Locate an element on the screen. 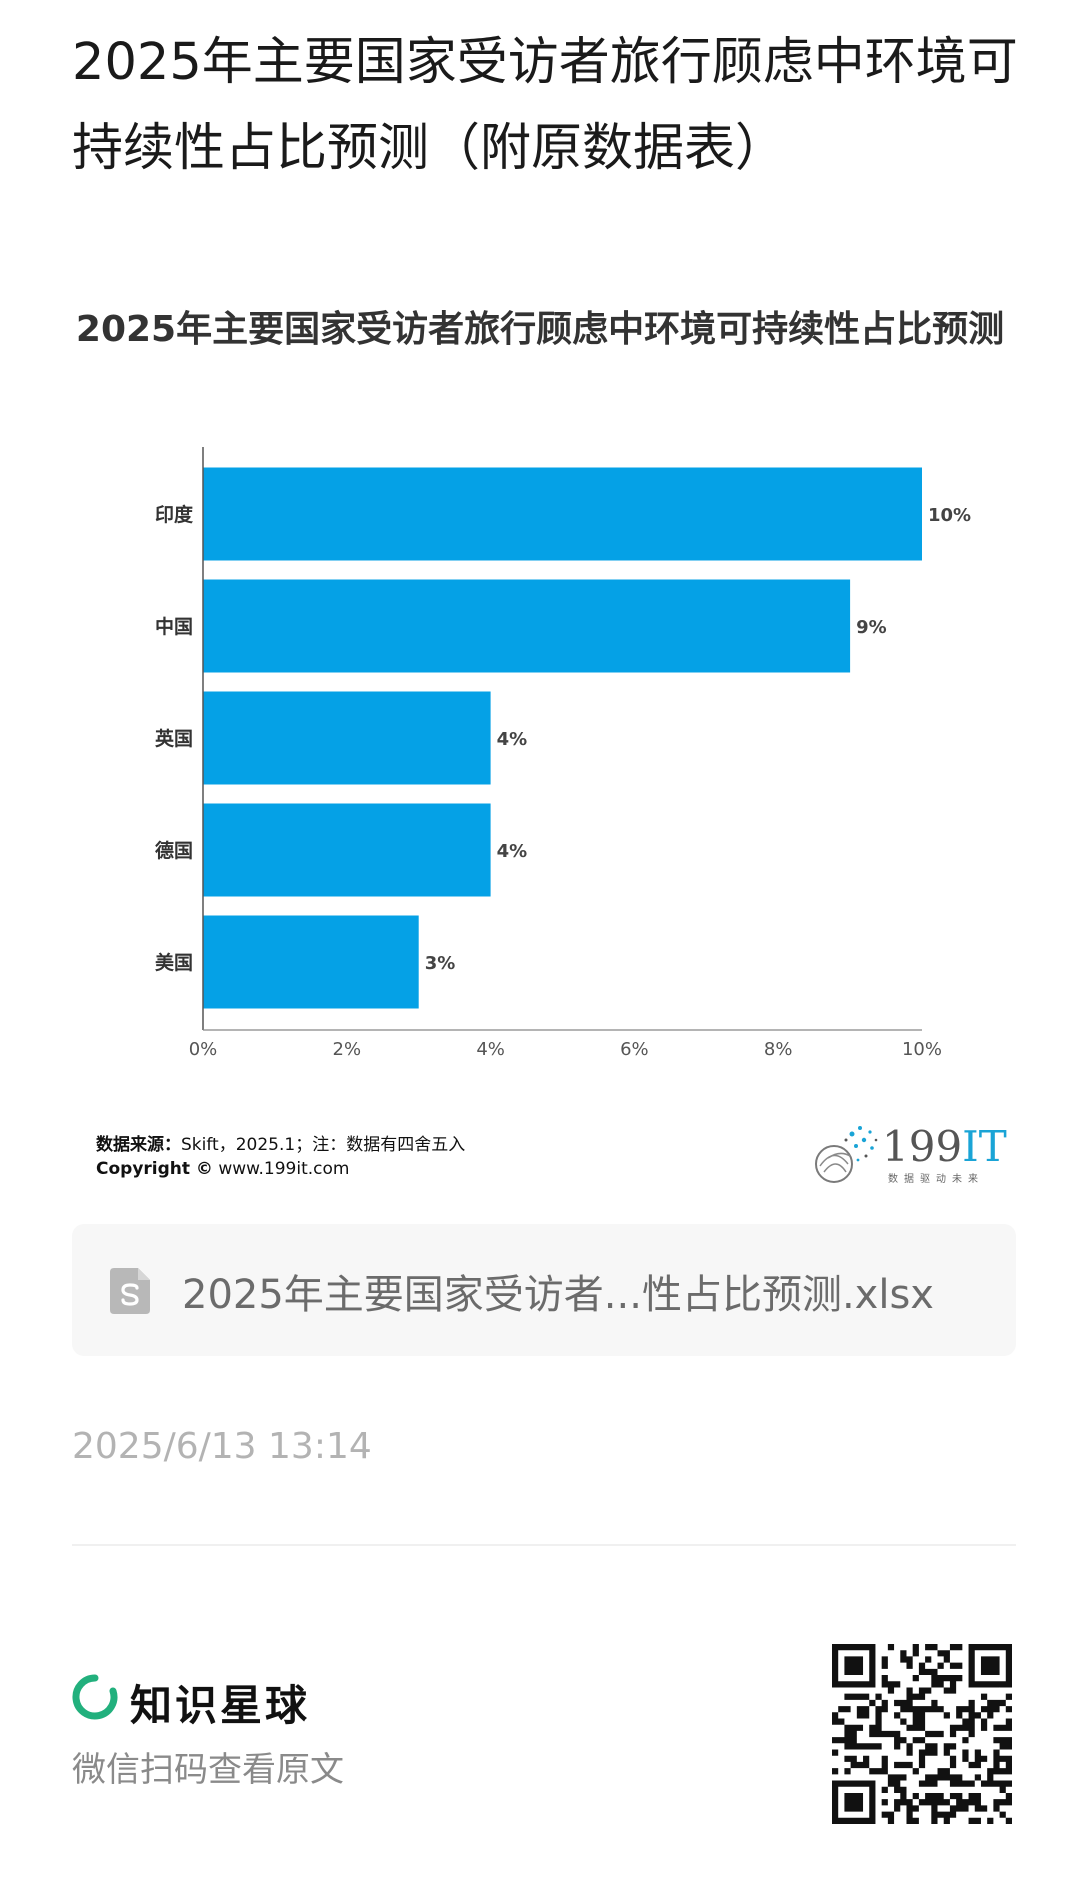  source-note: 数据来源：Skift，2025.1；注：数据有四舍五入 is located at coordinates (280, 1142).